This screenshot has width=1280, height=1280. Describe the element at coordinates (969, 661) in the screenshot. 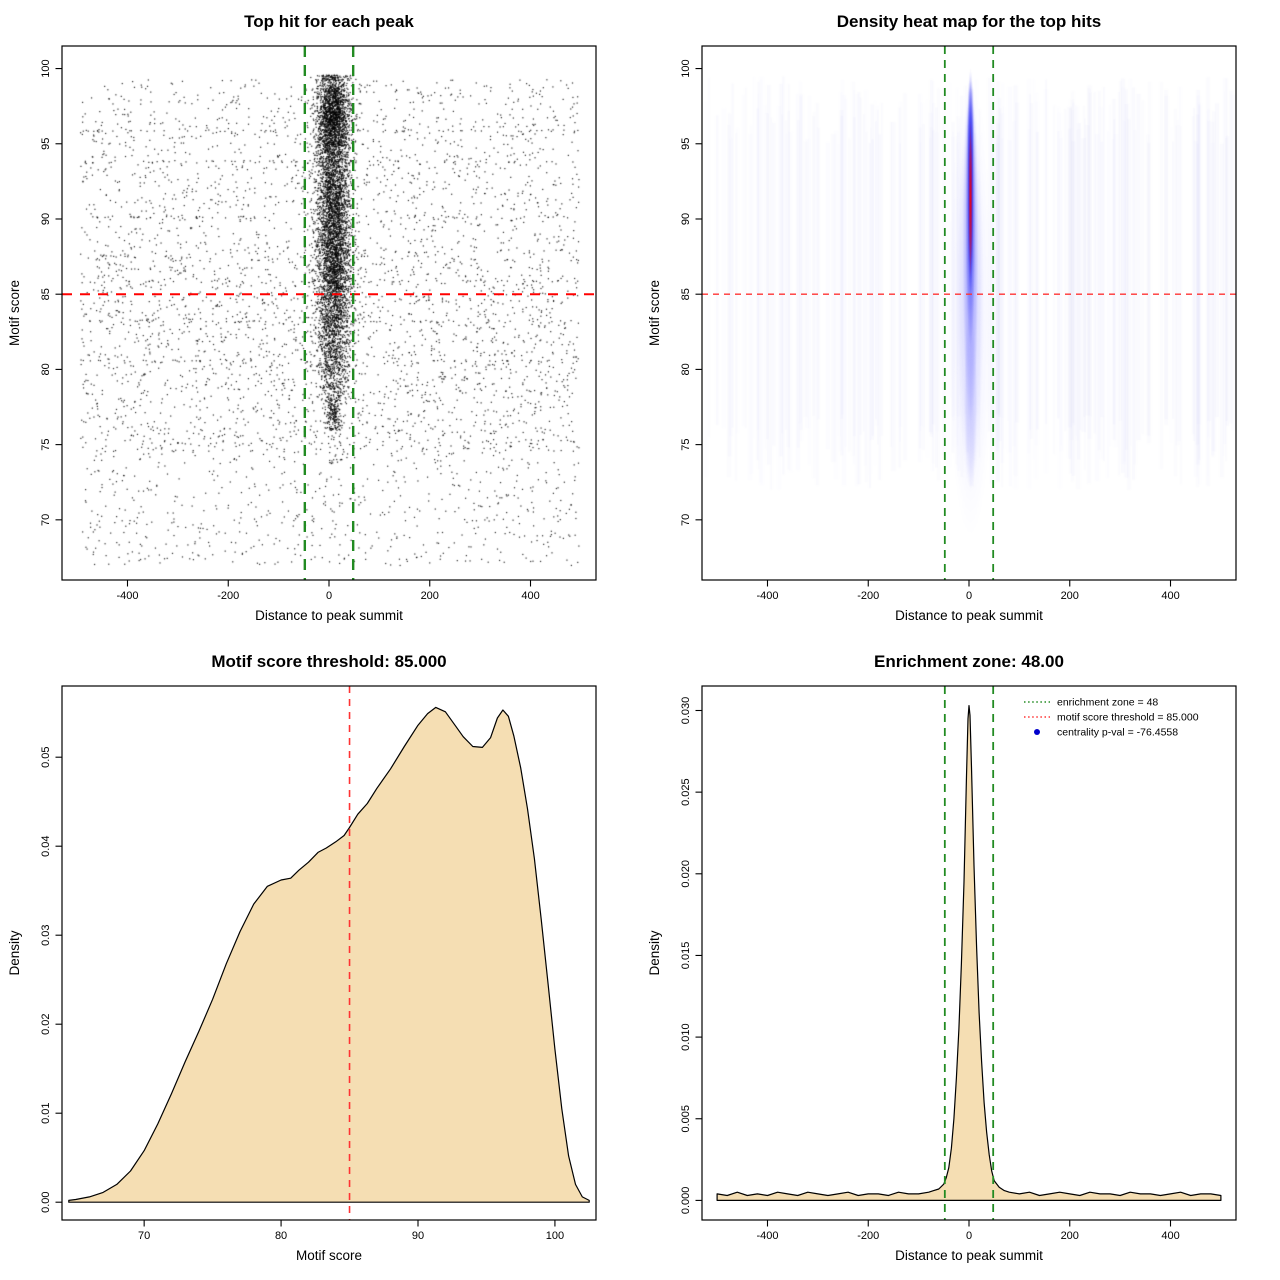

I see `chart-title: Enrichment zone: 48.00` at that location.